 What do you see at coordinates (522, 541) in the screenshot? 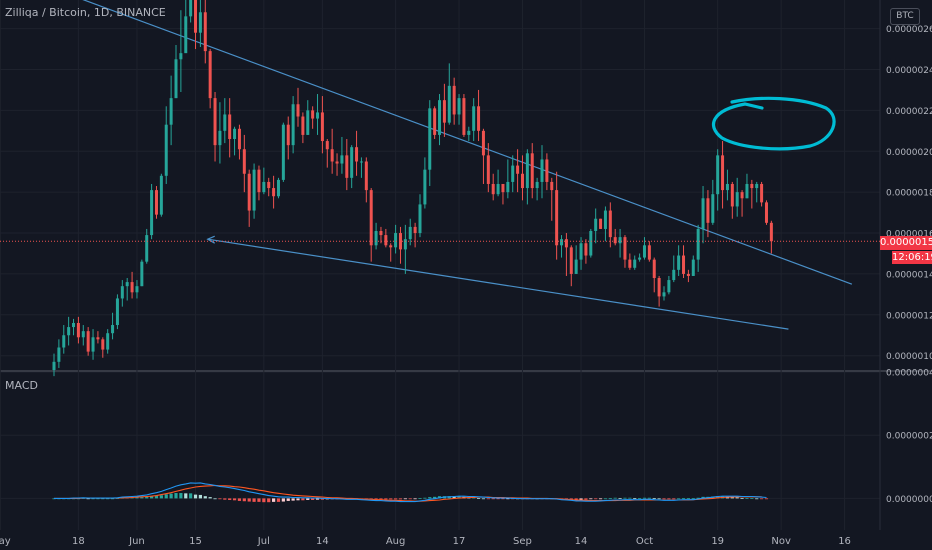
I see `time-tick-label: Sep` at bounding box center [522, 541].